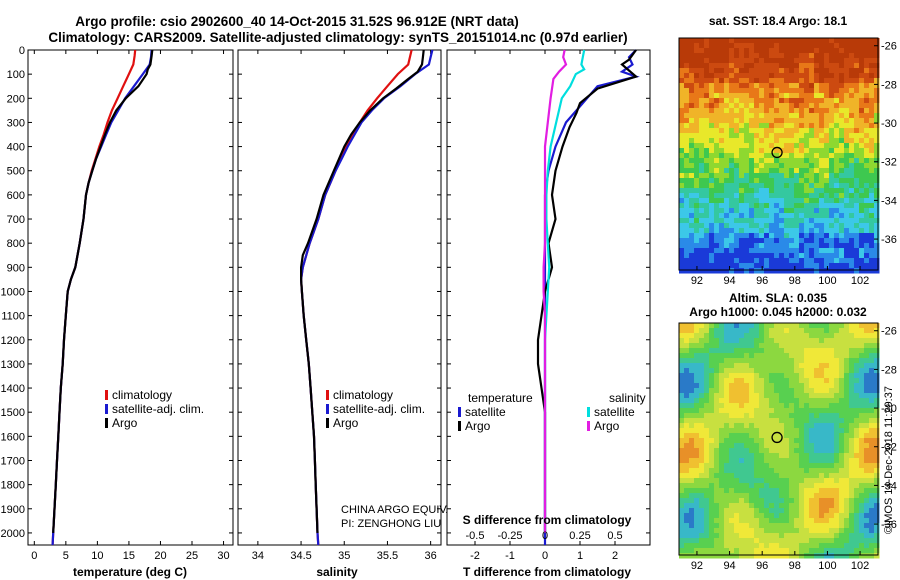 The width and height of the screenshot is (900, 580). What do you see at coordinates (475, 536) in the screenshot?
I see `x-tick-label-top: -0.5` at bounding box center [475, 536].